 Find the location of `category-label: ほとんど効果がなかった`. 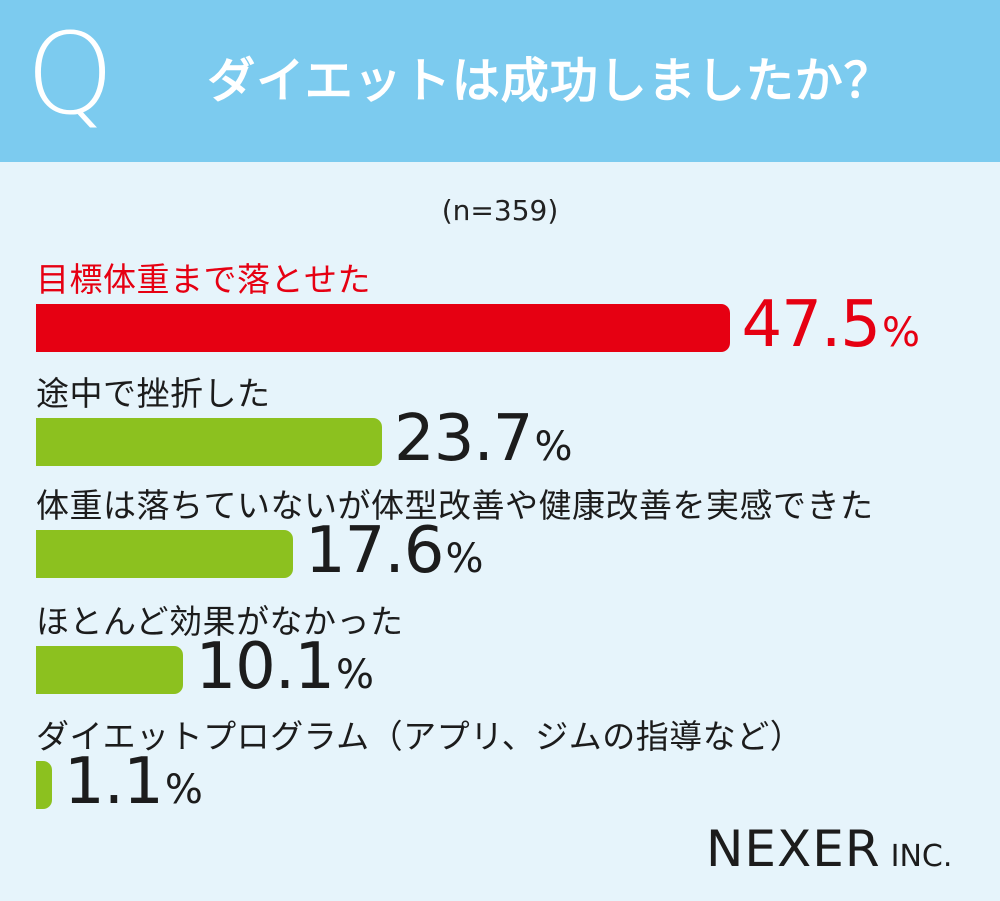

category-label: ほとんど効果がなかった is located at coordinates (220, 621).